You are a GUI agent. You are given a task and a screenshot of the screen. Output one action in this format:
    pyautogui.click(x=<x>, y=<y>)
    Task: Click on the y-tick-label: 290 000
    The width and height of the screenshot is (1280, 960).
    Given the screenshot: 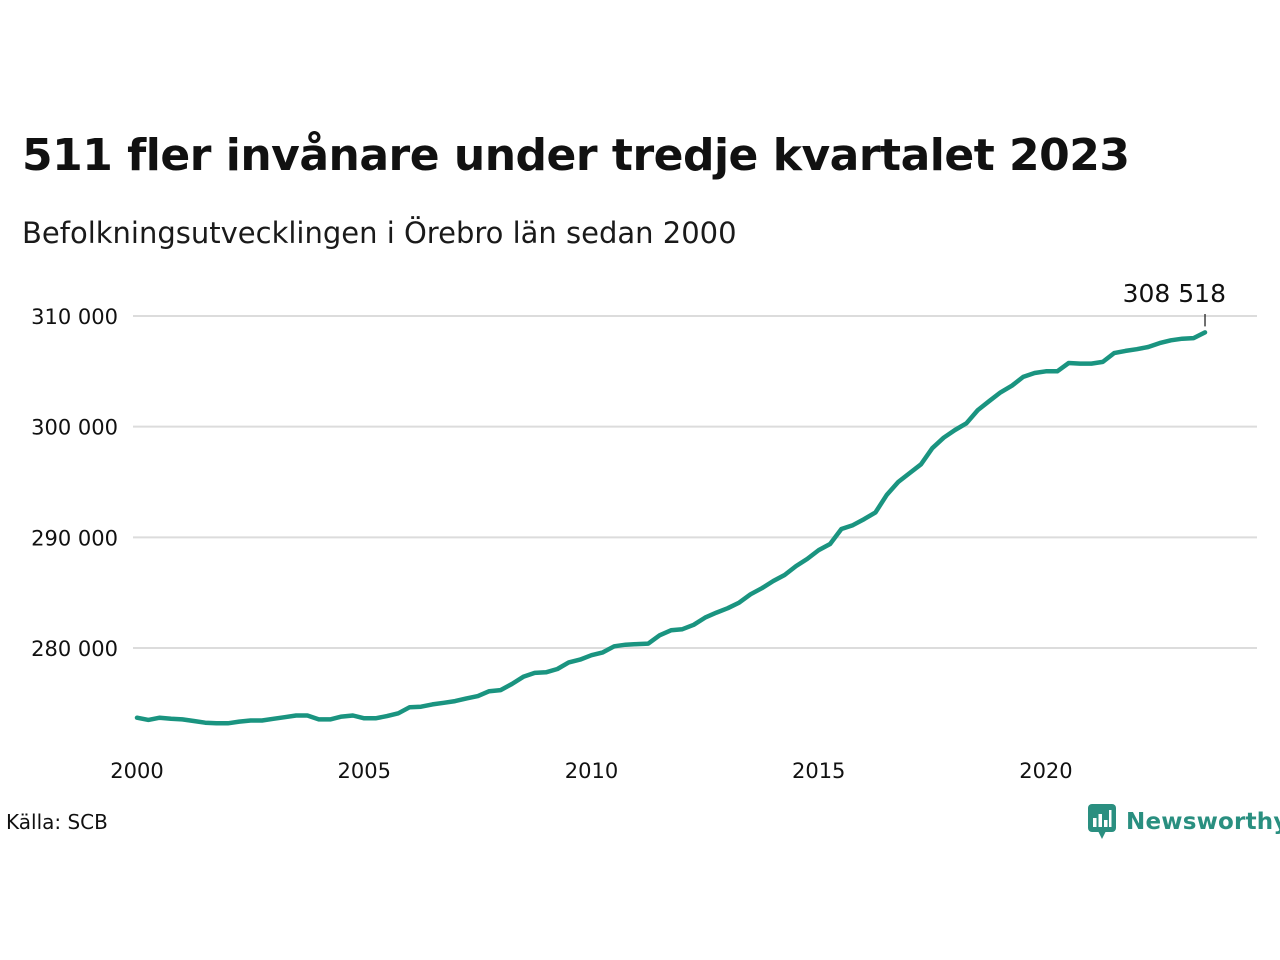 What is the action you would take?
    pyautogui.click(x=74, y=538)
    